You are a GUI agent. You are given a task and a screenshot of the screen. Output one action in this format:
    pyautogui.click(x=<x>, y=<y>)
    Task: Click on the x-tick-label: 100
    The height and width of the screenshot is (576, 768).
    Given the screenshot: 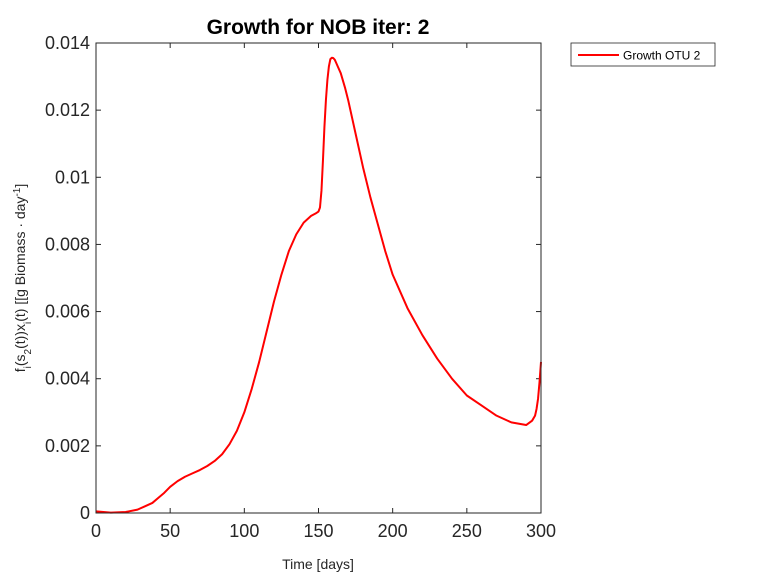 What is the action you would take?
    pyautogui.click(x=244, y=531)
    